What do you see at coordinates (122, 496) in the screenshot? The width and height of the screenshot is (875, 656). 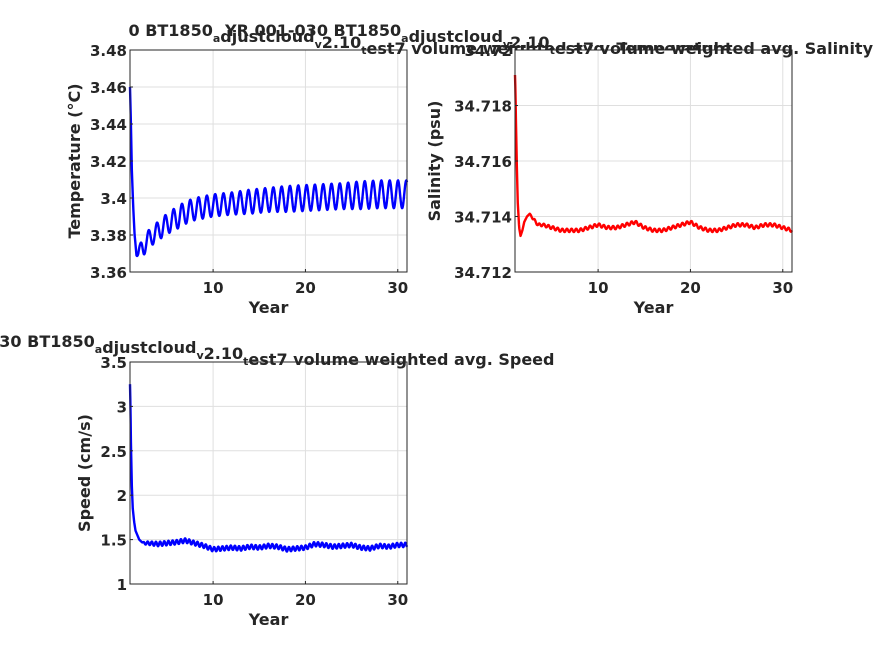 I see `y-tick-label: 2` at bounding box center [122, 496].